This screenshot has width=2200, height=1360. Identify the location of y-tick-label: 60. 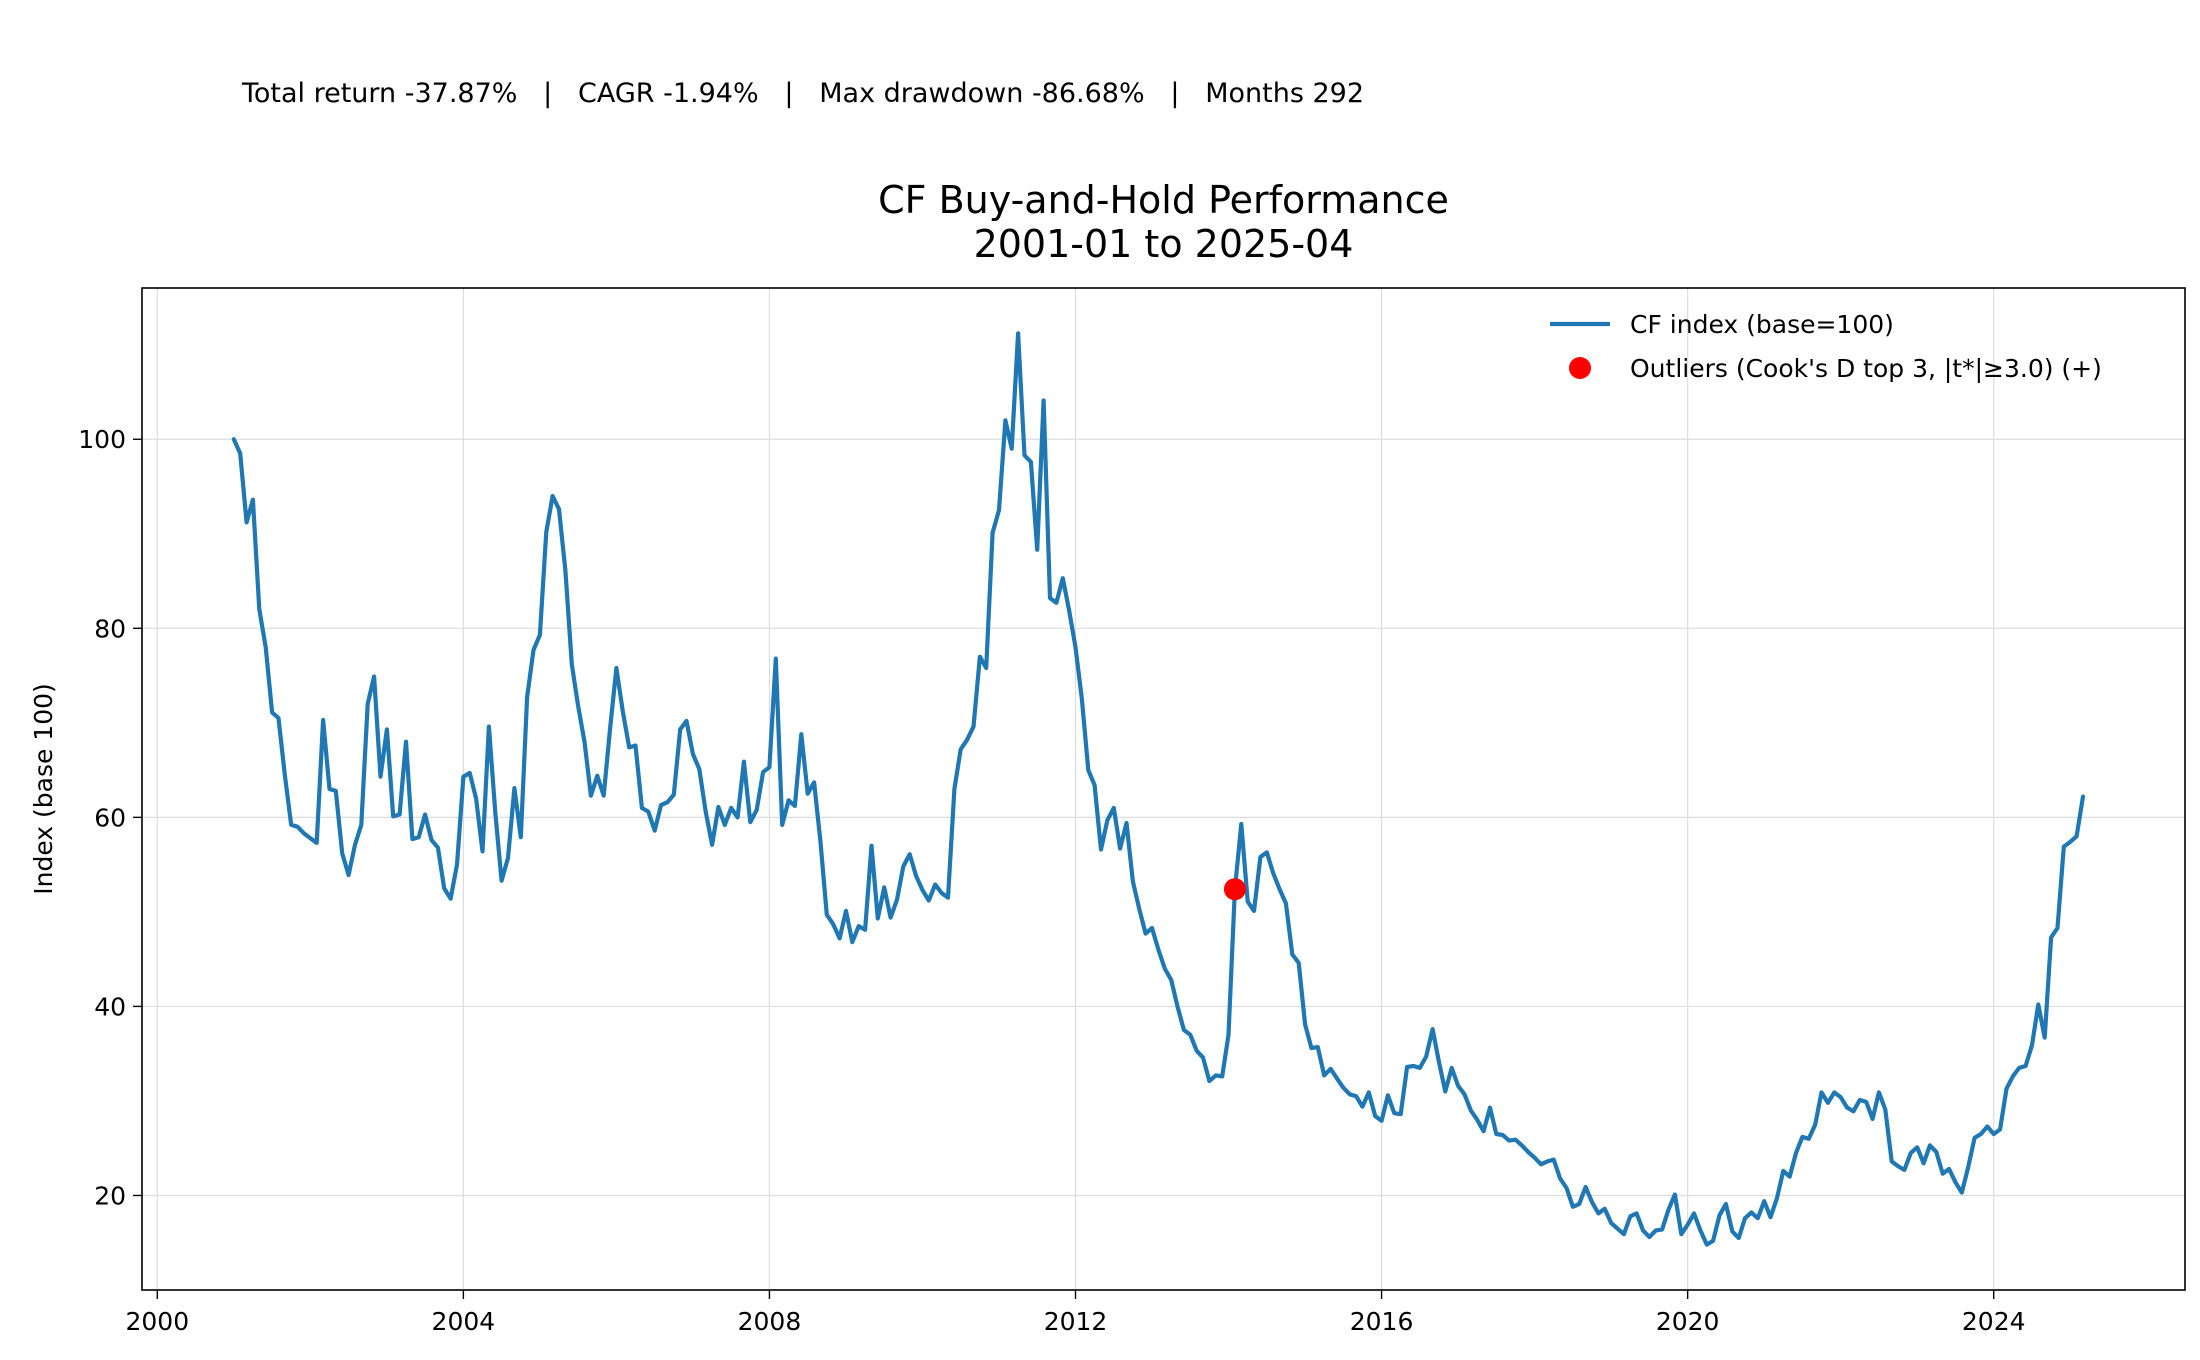
(110, 817).